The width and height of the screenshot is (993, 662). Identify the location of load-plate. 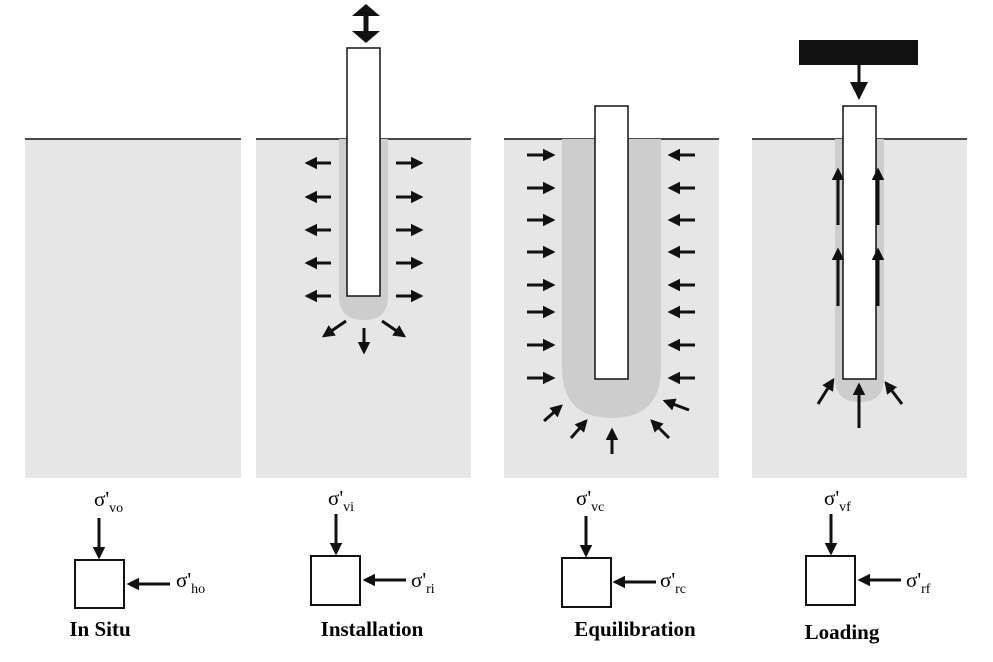
(858, 52).